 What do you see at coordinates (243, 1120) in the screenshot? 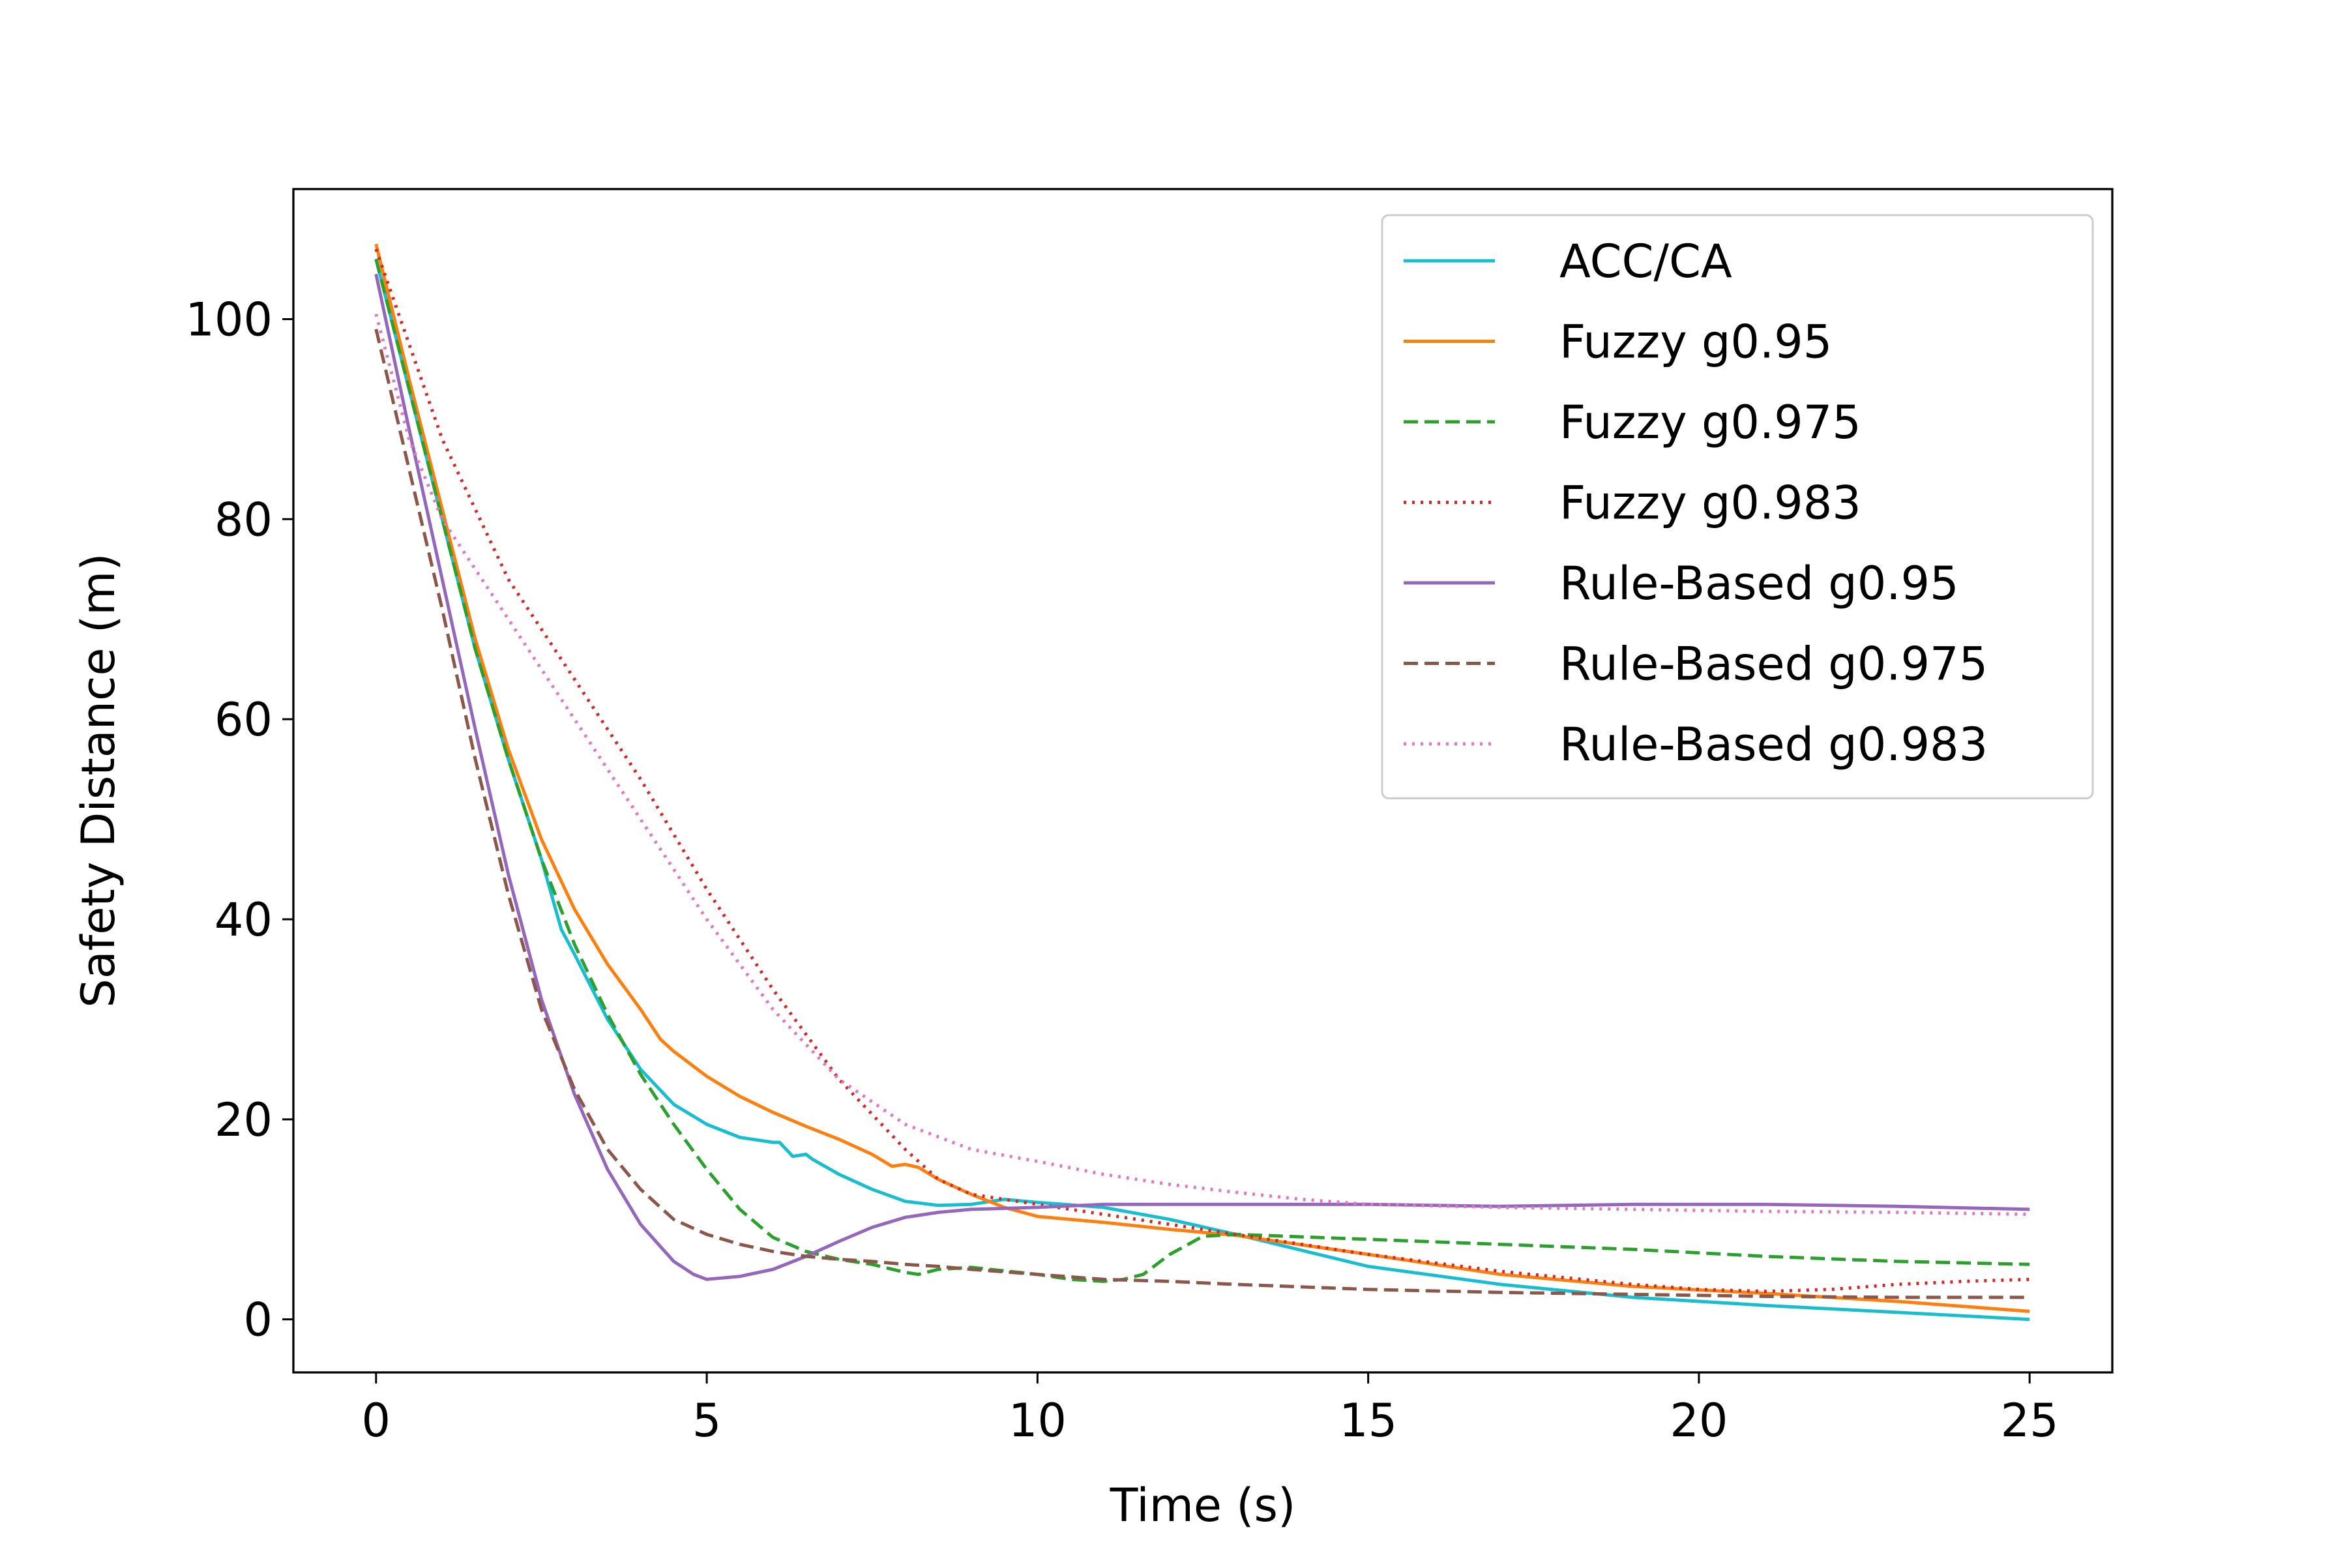
I see `y-tick-label: 20` at bounding box center [243, 1120].